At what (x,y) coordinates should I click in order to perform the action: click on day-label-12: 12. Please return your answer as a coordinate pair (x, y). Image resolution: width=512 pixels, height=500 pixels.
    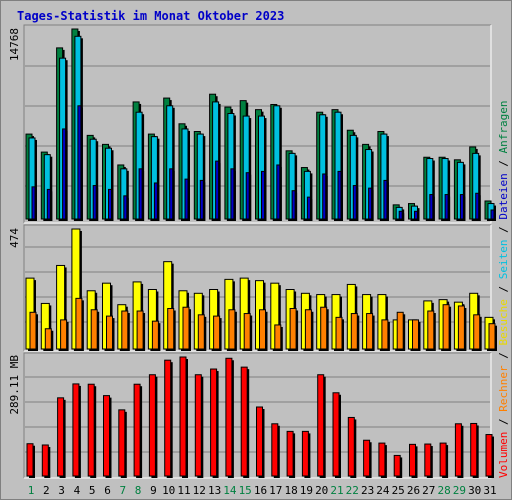
    Looking at the image, I should click on (199, 490).